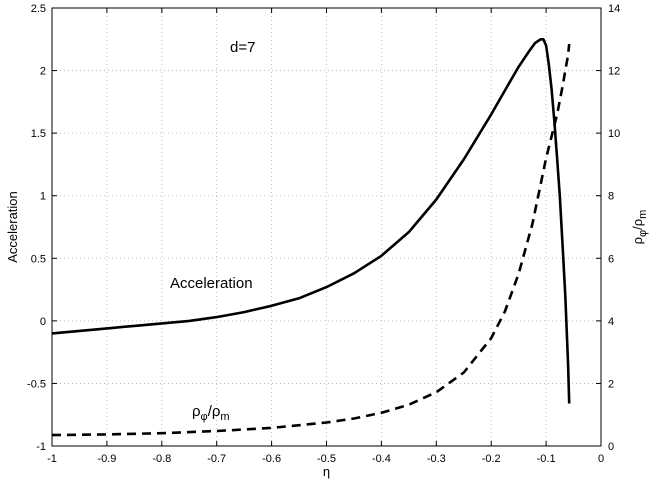  I want to click on y-axis-right-label: ρφ/ρm, so click(639, 227).